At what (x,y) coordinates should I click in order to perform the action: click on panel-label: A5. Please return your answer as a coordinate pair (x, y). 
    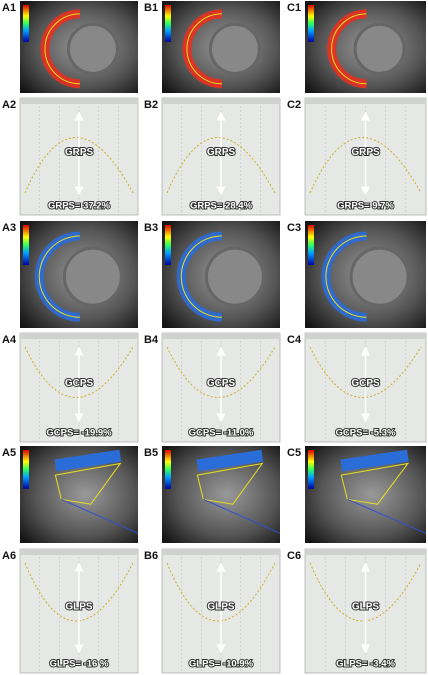
    Looking at the image, I should click on (9, 453).